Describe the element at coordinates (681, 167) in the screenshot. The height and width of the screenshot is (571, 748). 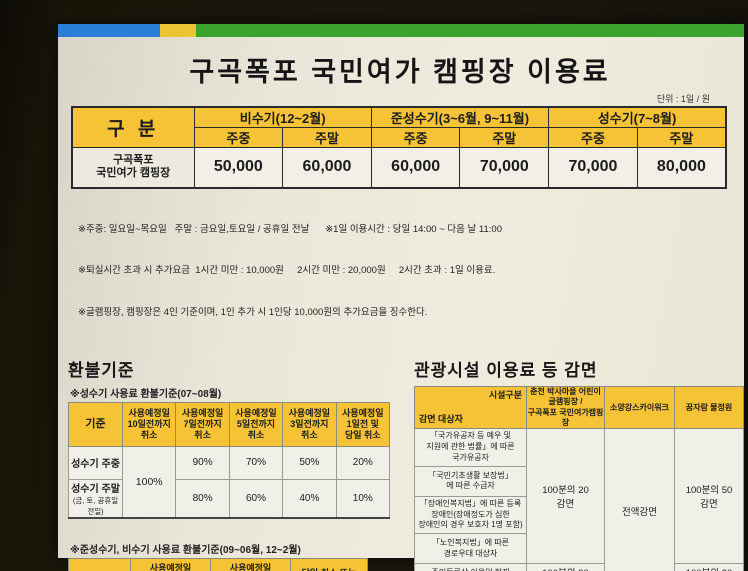
I see `price-value: 80,000` at that location.